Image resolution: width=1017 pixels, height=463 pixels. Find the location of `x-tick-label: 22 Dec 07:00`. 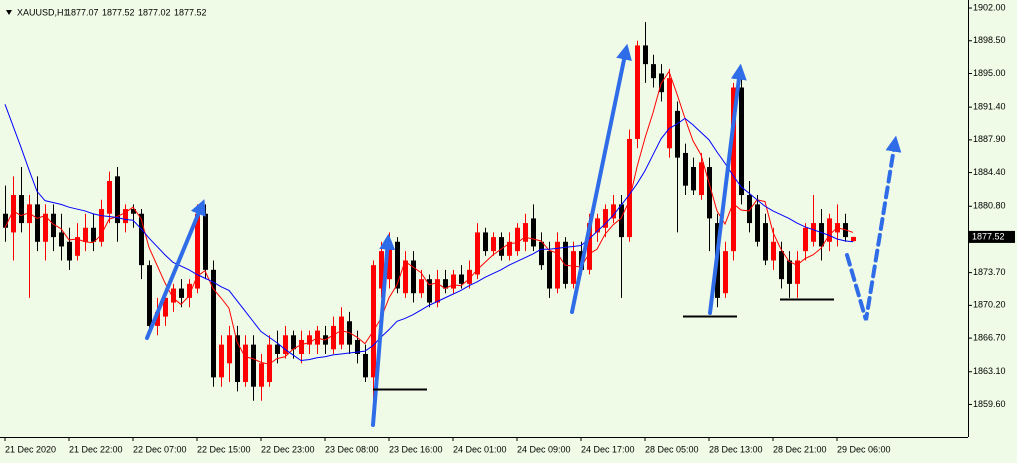

x-tick-label: 22 Dec 07:00 is located at coordinates (160, 449).